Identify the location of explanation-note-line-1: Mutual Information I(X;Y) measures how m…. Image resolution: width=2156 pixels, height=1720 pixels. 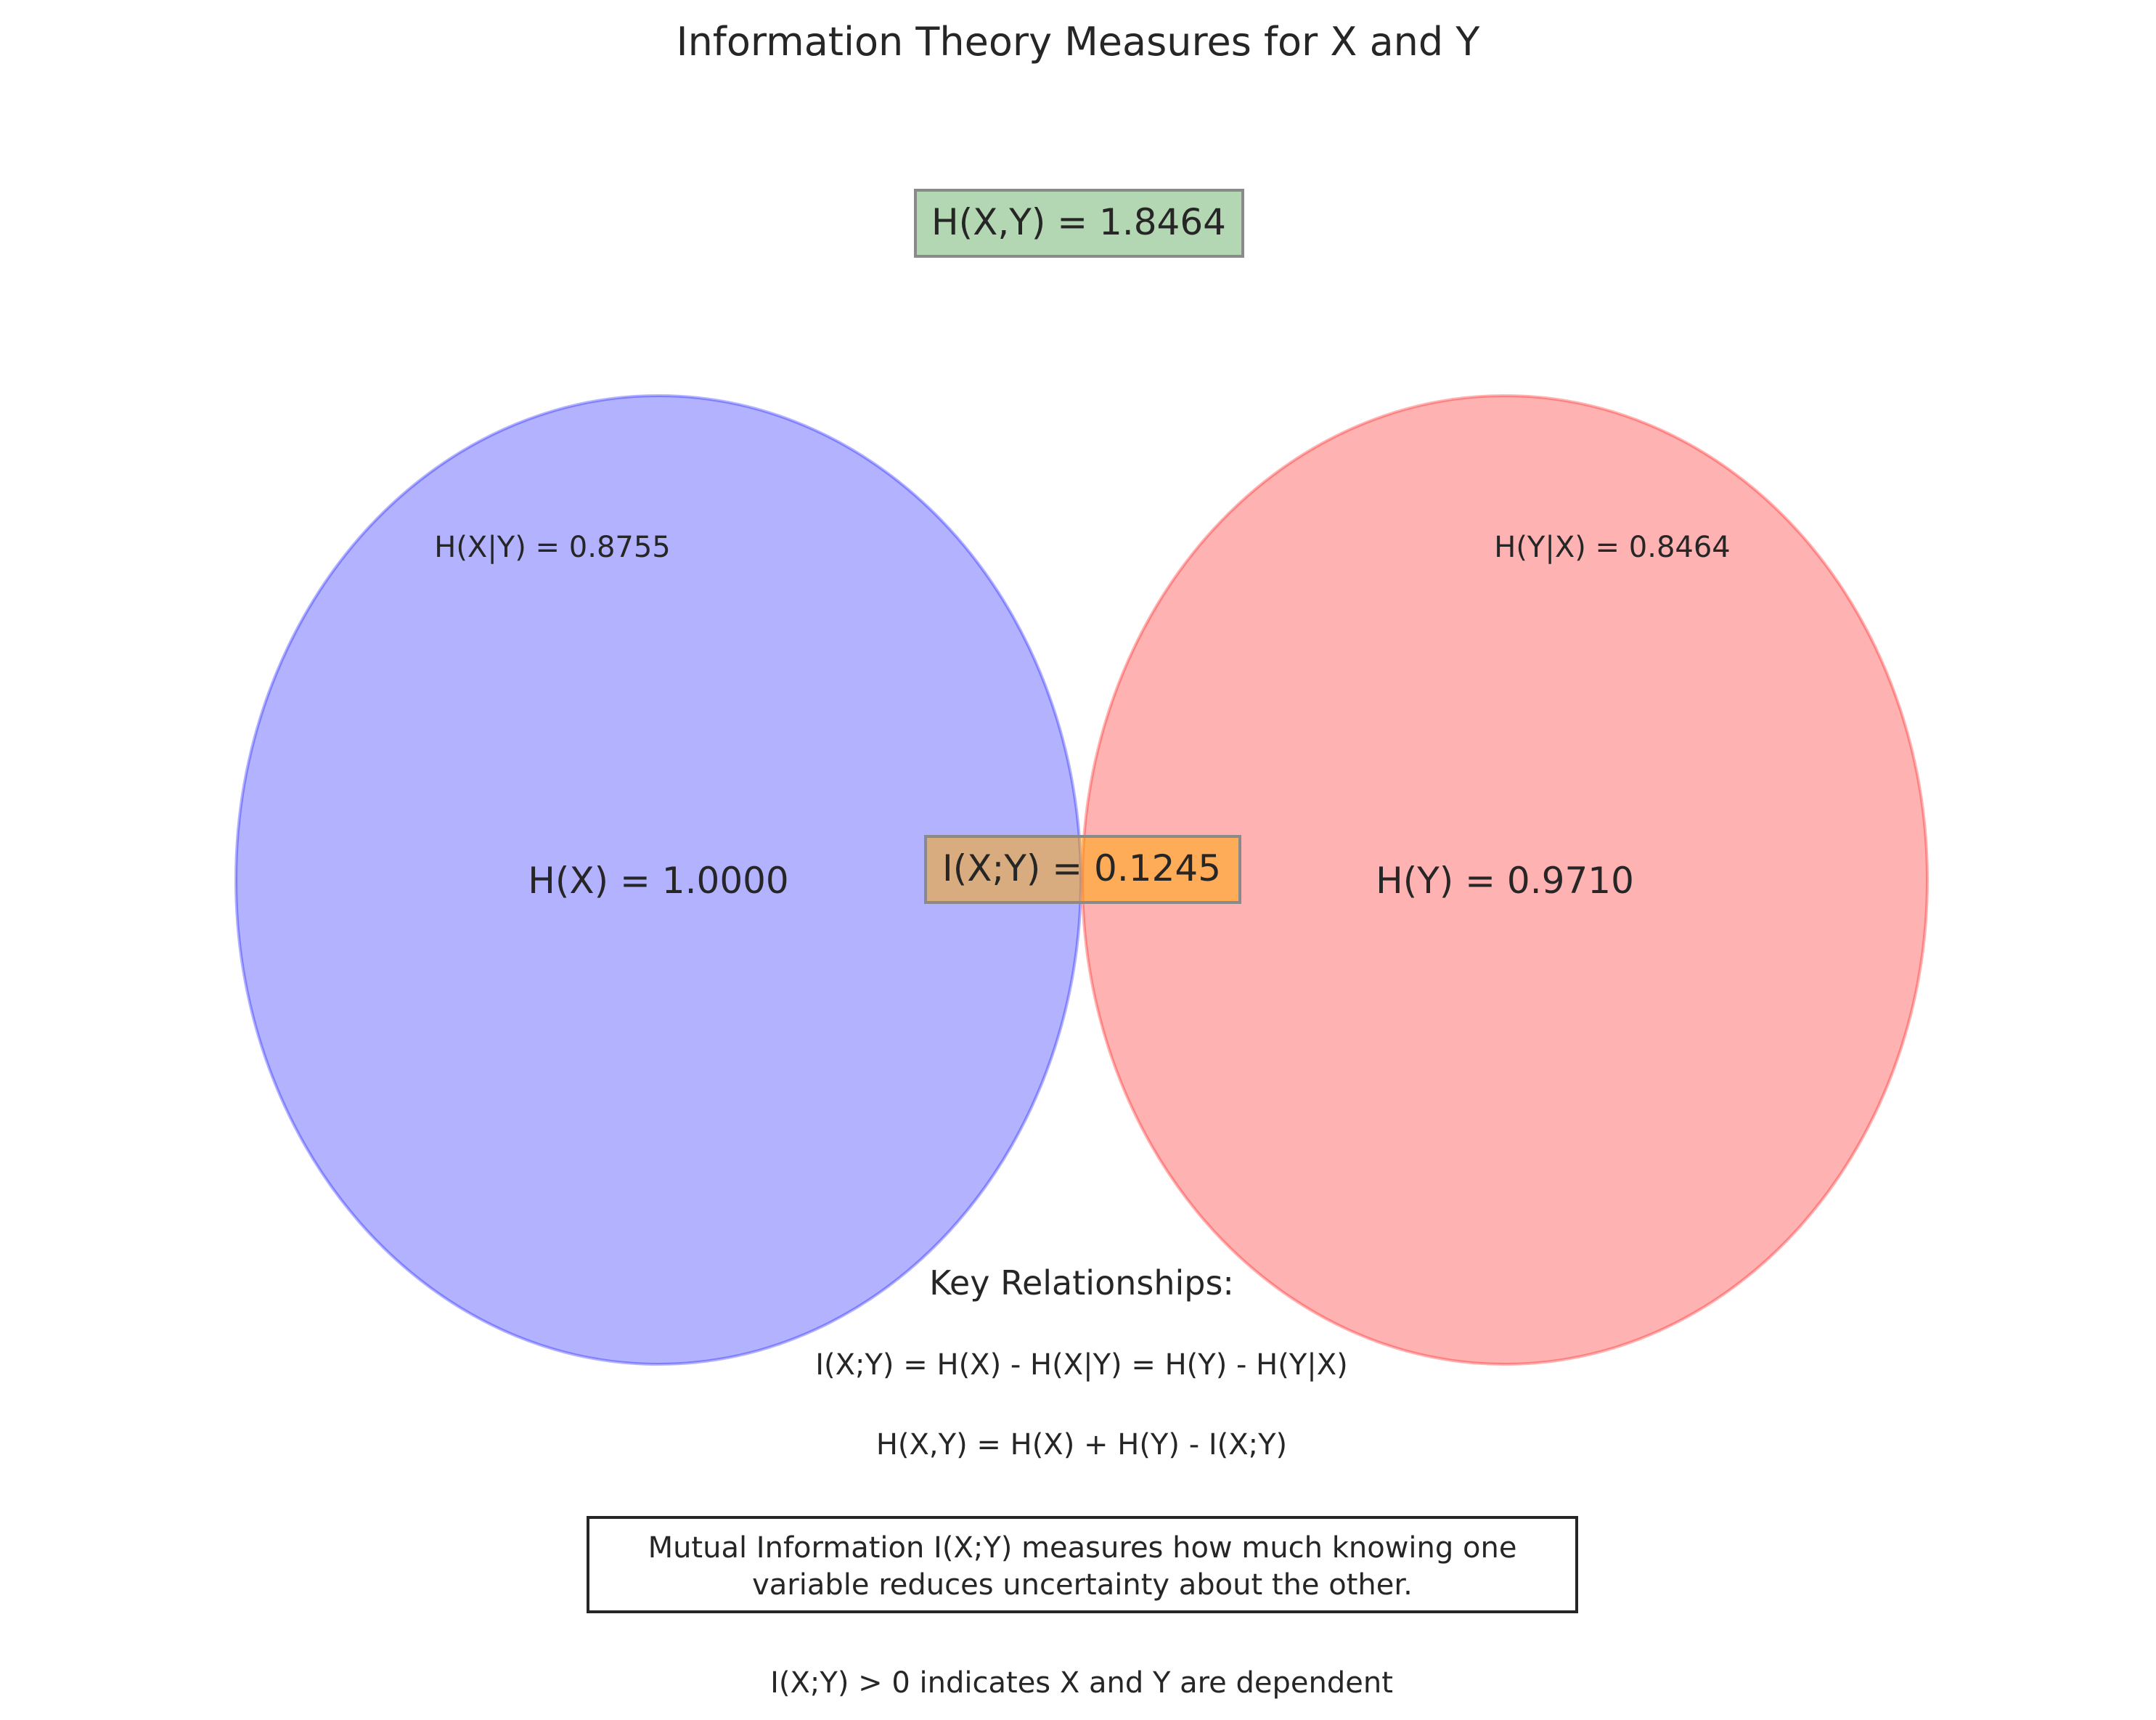
(1083, 1548).